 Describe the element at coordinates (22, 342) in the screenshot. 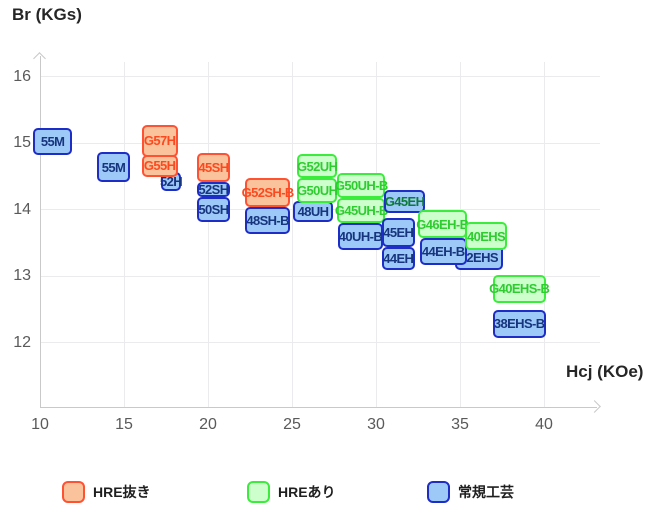

I see `y-tick-label: 12` at that location.